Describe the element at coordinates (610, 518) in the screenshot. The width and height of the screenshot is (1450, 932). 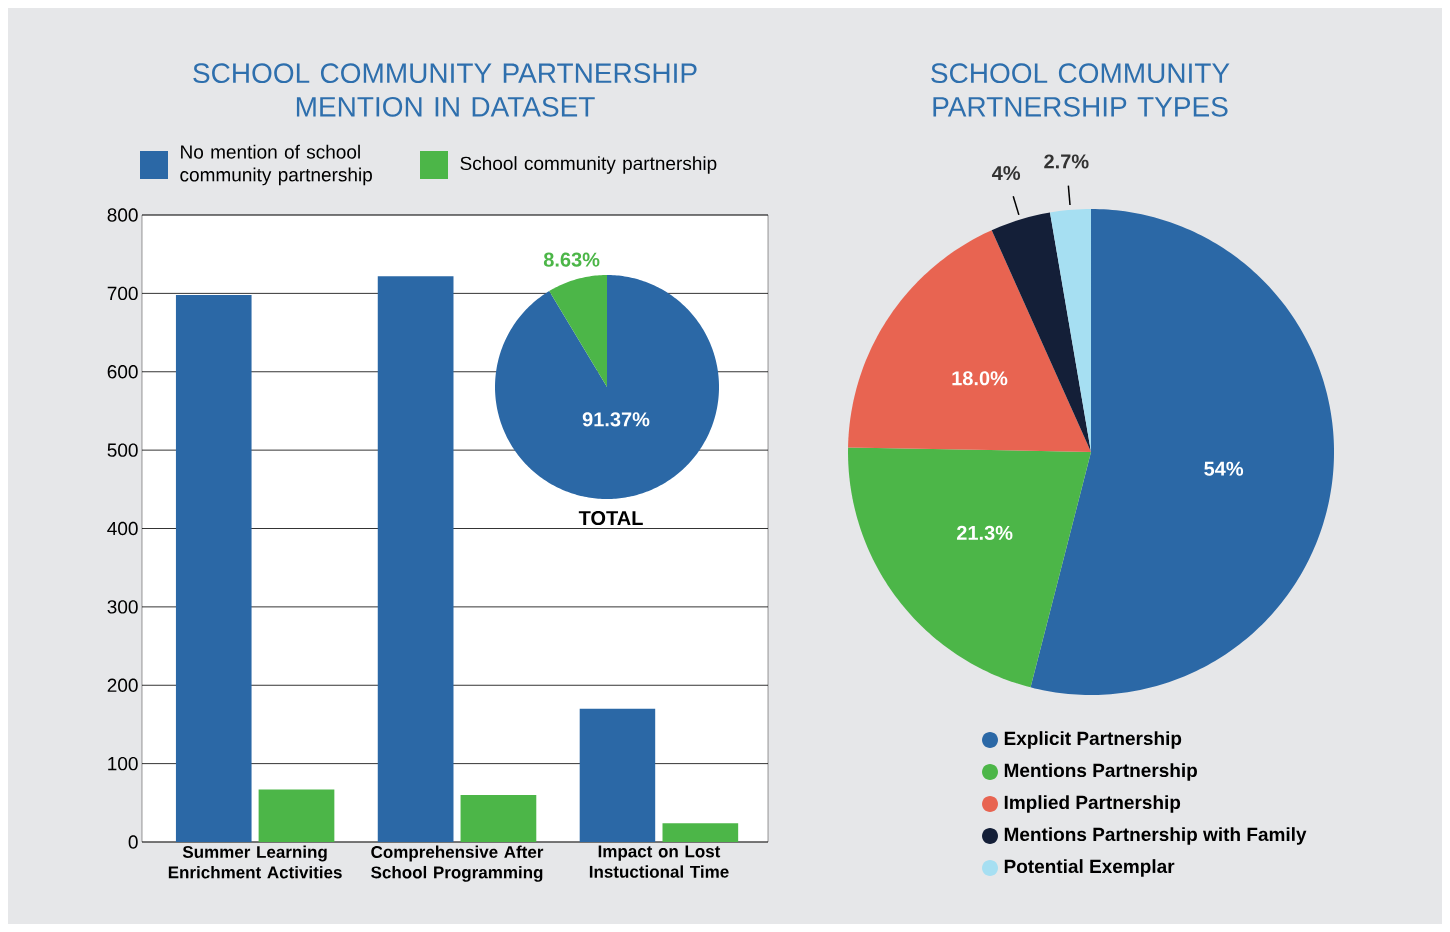
I see `text: TOTAL` at that location.